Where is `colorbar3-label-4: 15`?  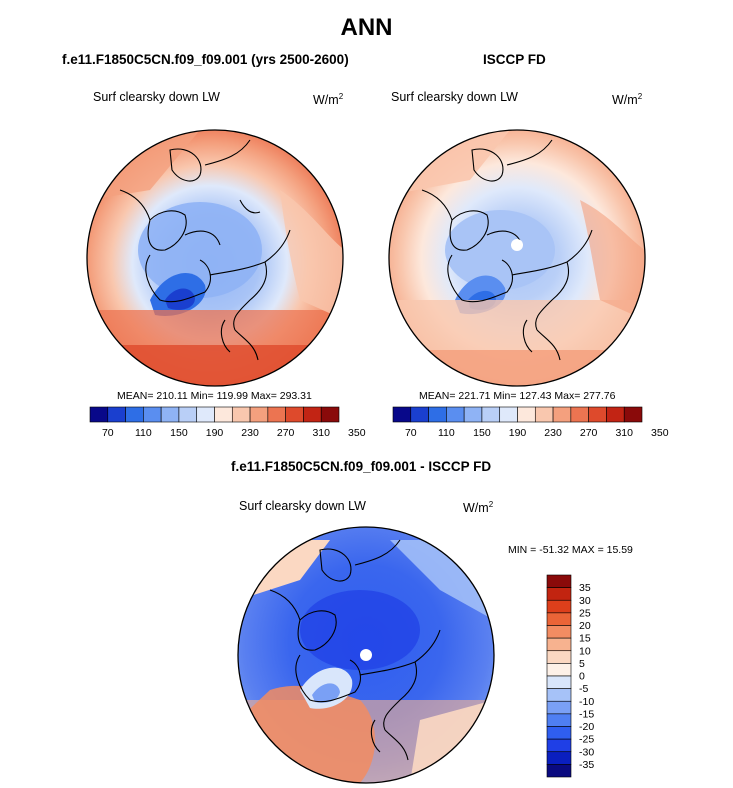
colorbar3-label-4: 15 is located at coordinates (585, 639).